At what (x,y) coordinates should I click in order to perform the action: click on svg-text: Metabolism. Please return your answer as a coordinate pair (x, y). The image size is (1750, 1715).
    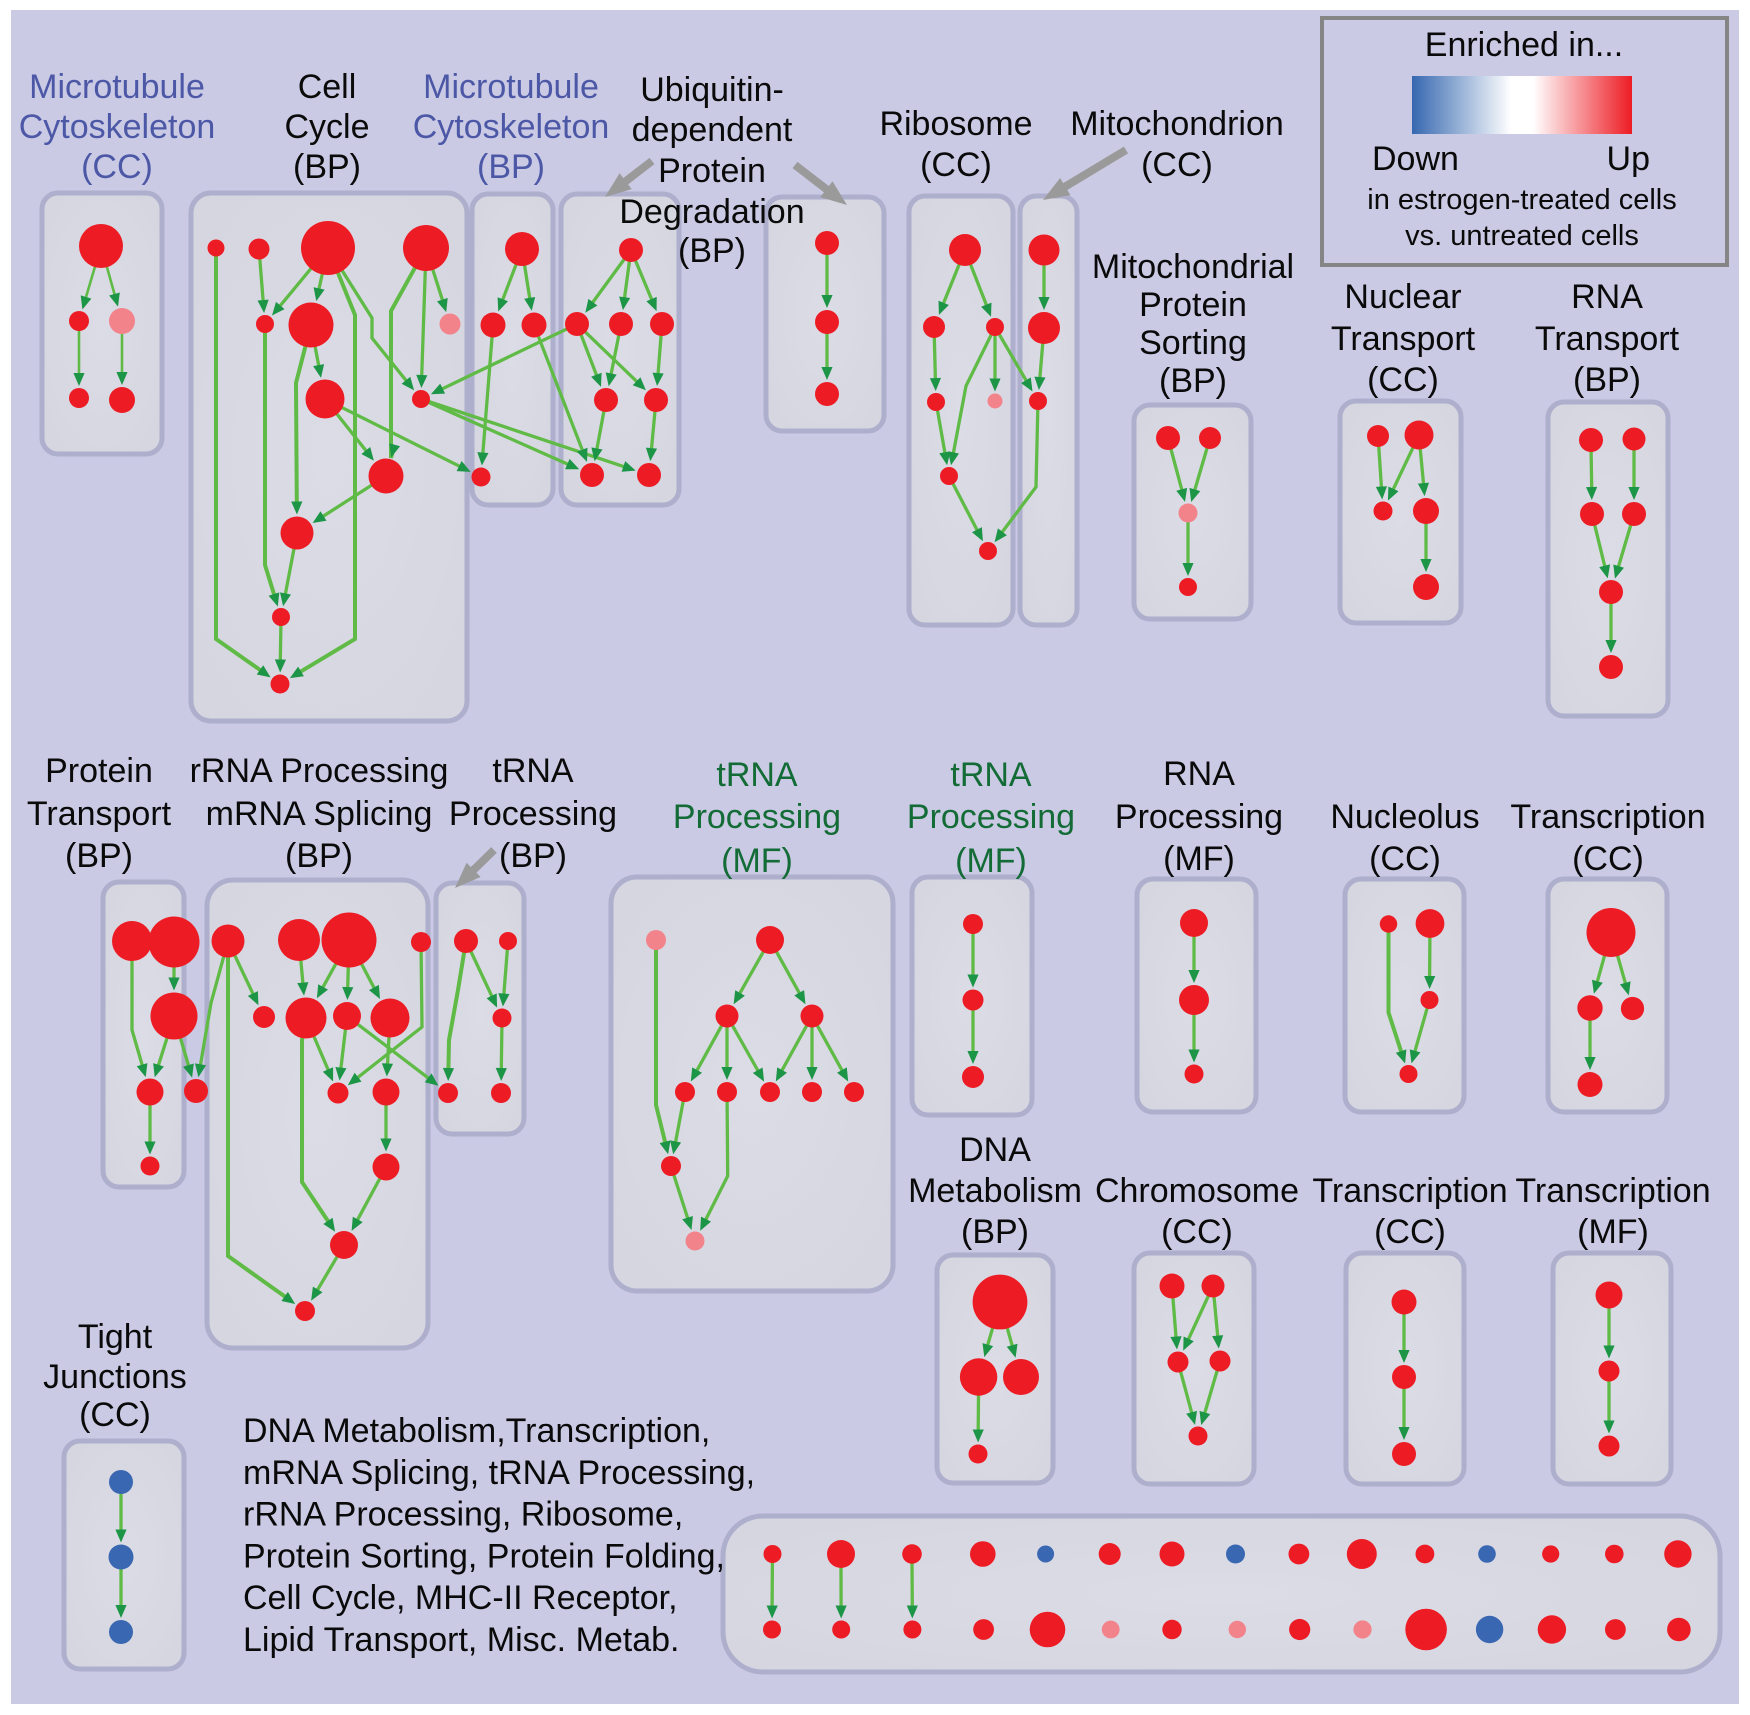
    Looking at the image, I should click on (995, 1191).